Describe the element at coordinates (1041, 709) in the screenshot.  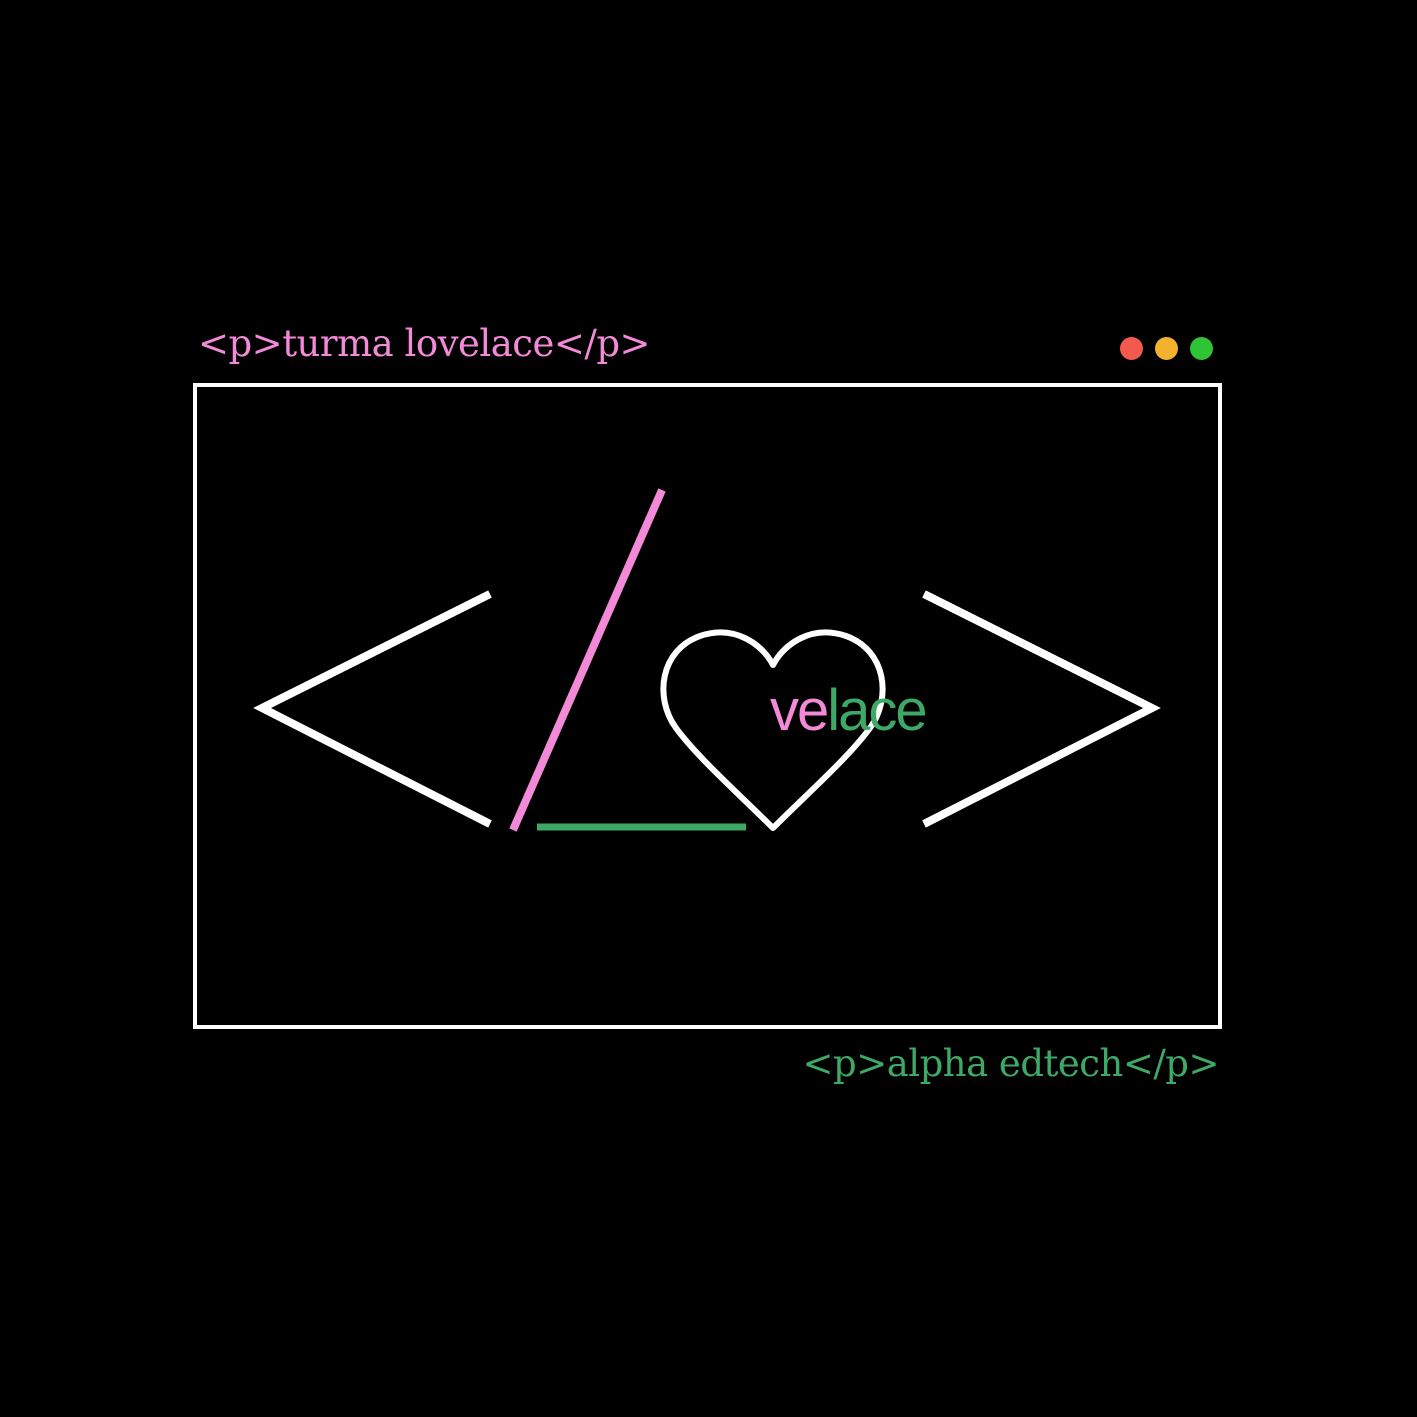
I see `right-angle-bracket` at that location.